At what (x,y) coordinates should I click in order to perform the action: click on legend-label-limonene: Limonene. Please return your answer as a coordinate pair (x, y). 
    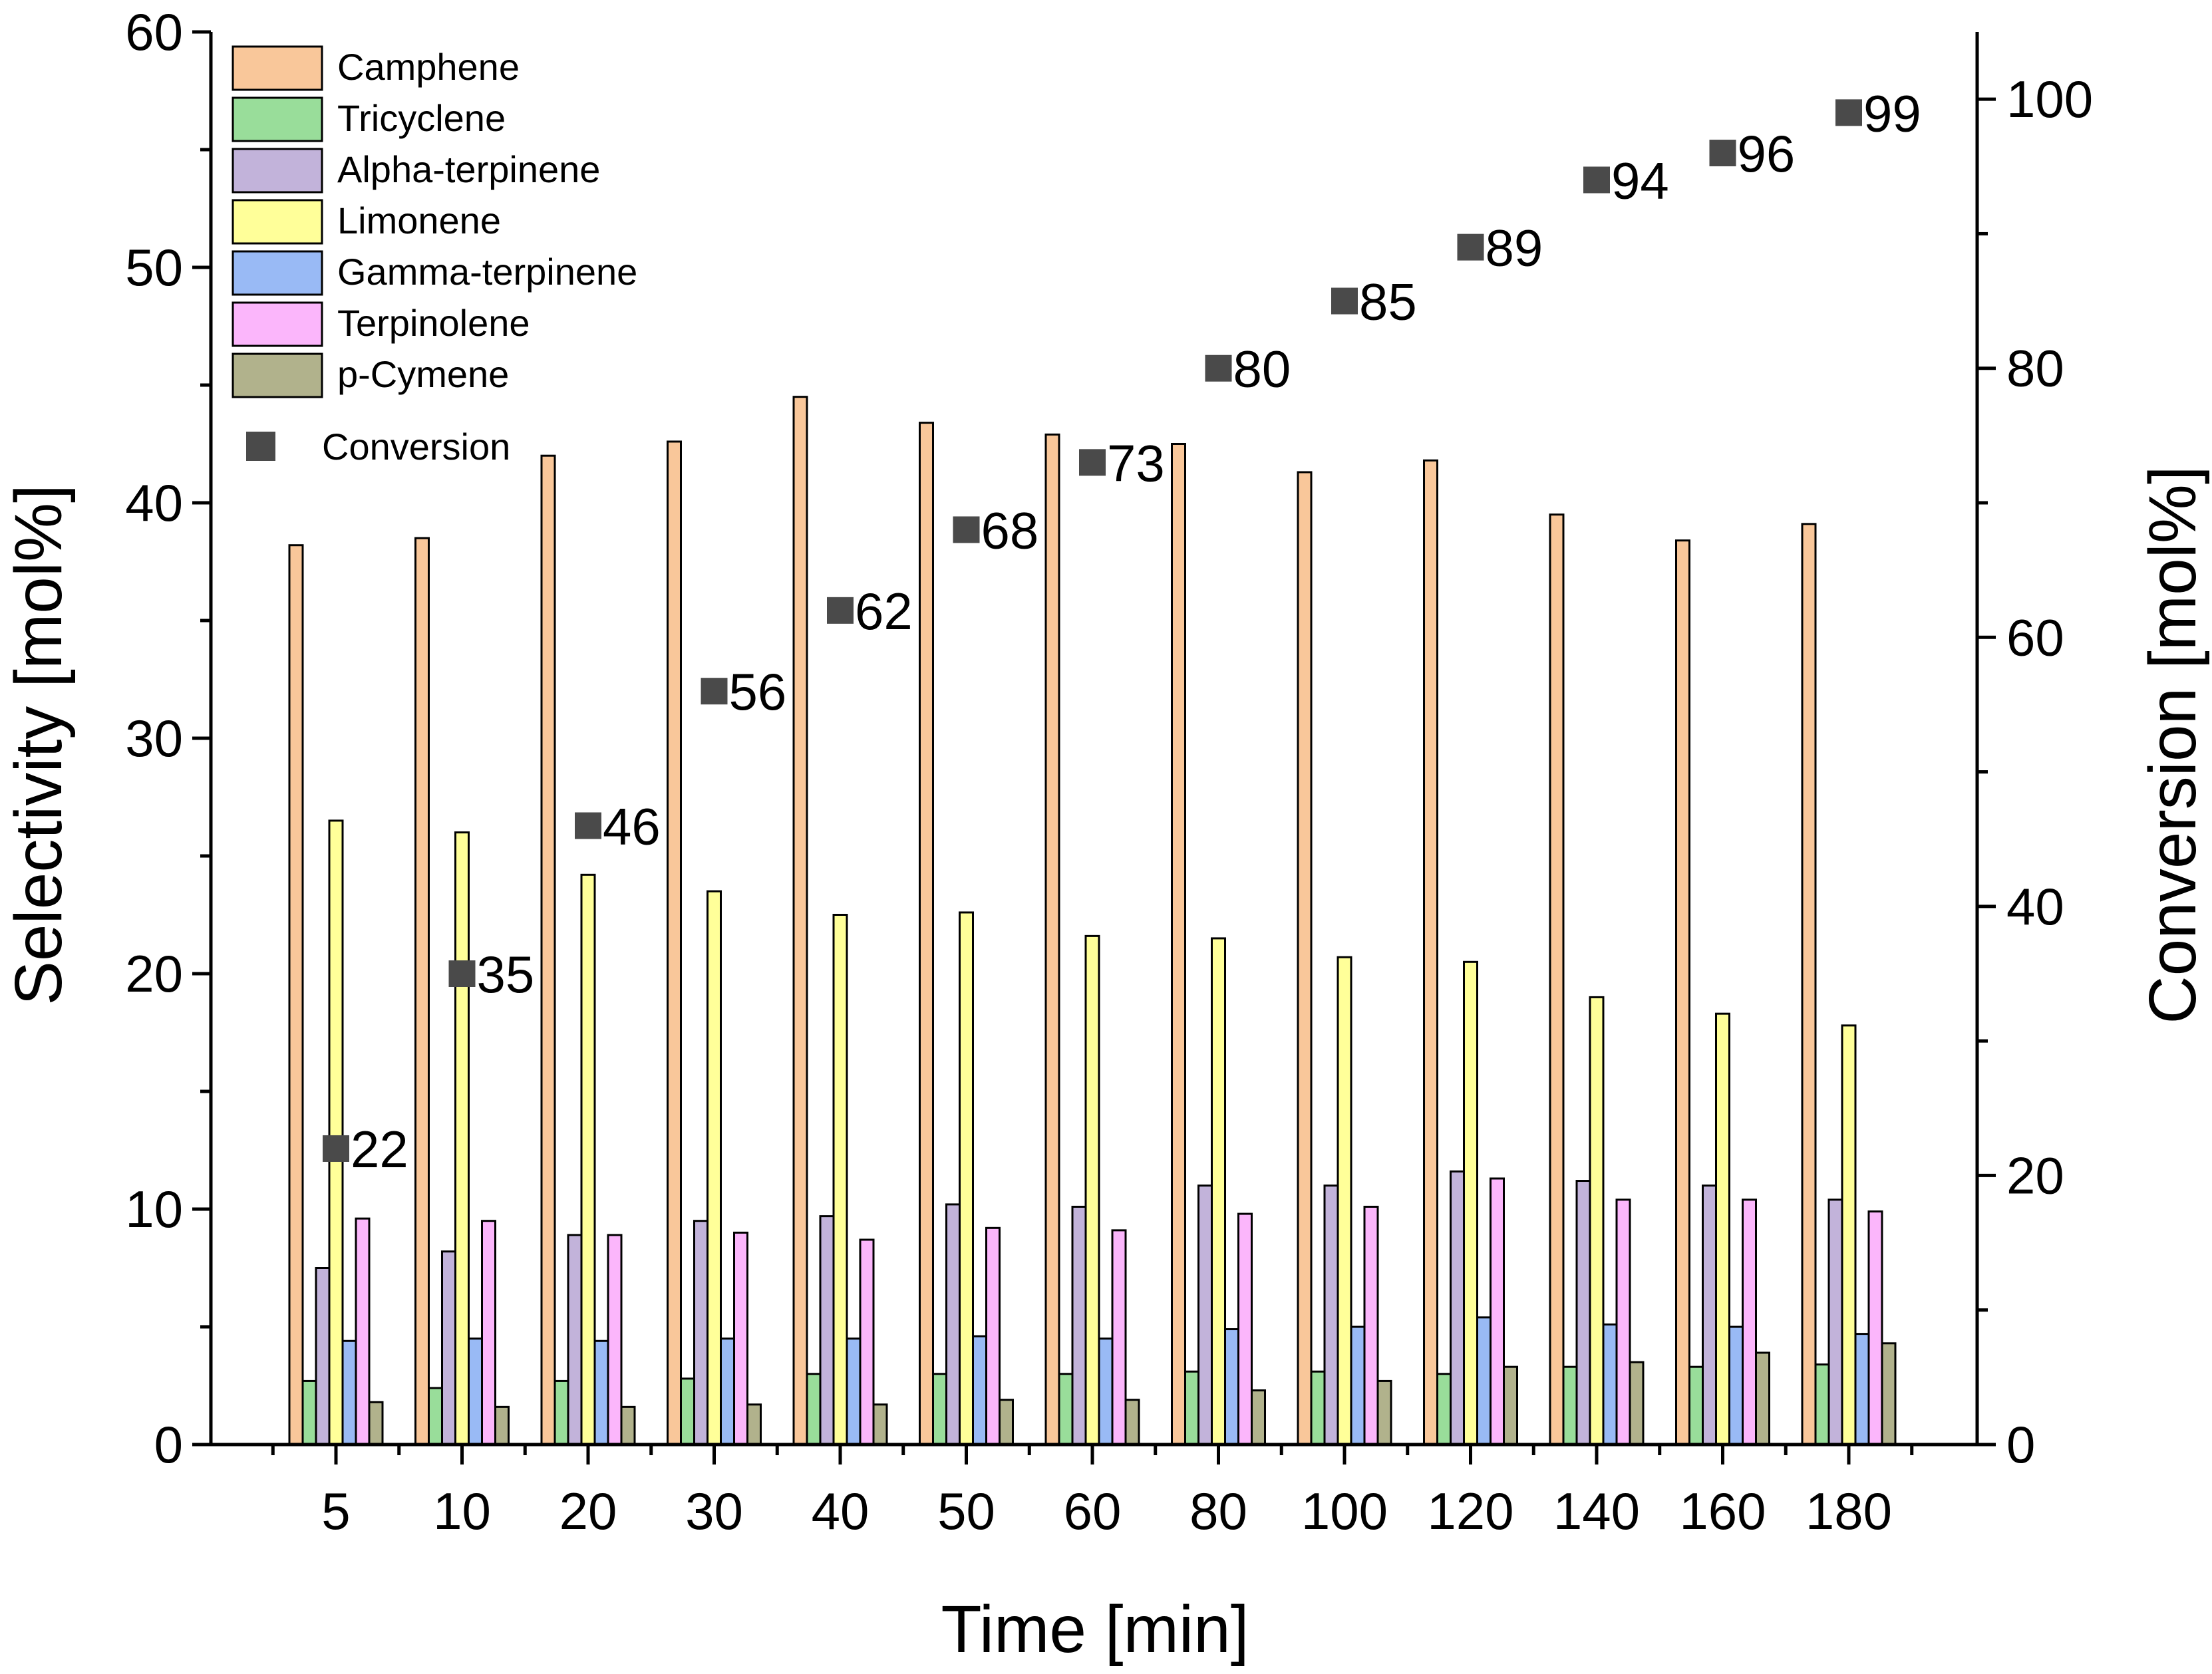
    Looking at the image, I should click on (419, 220).